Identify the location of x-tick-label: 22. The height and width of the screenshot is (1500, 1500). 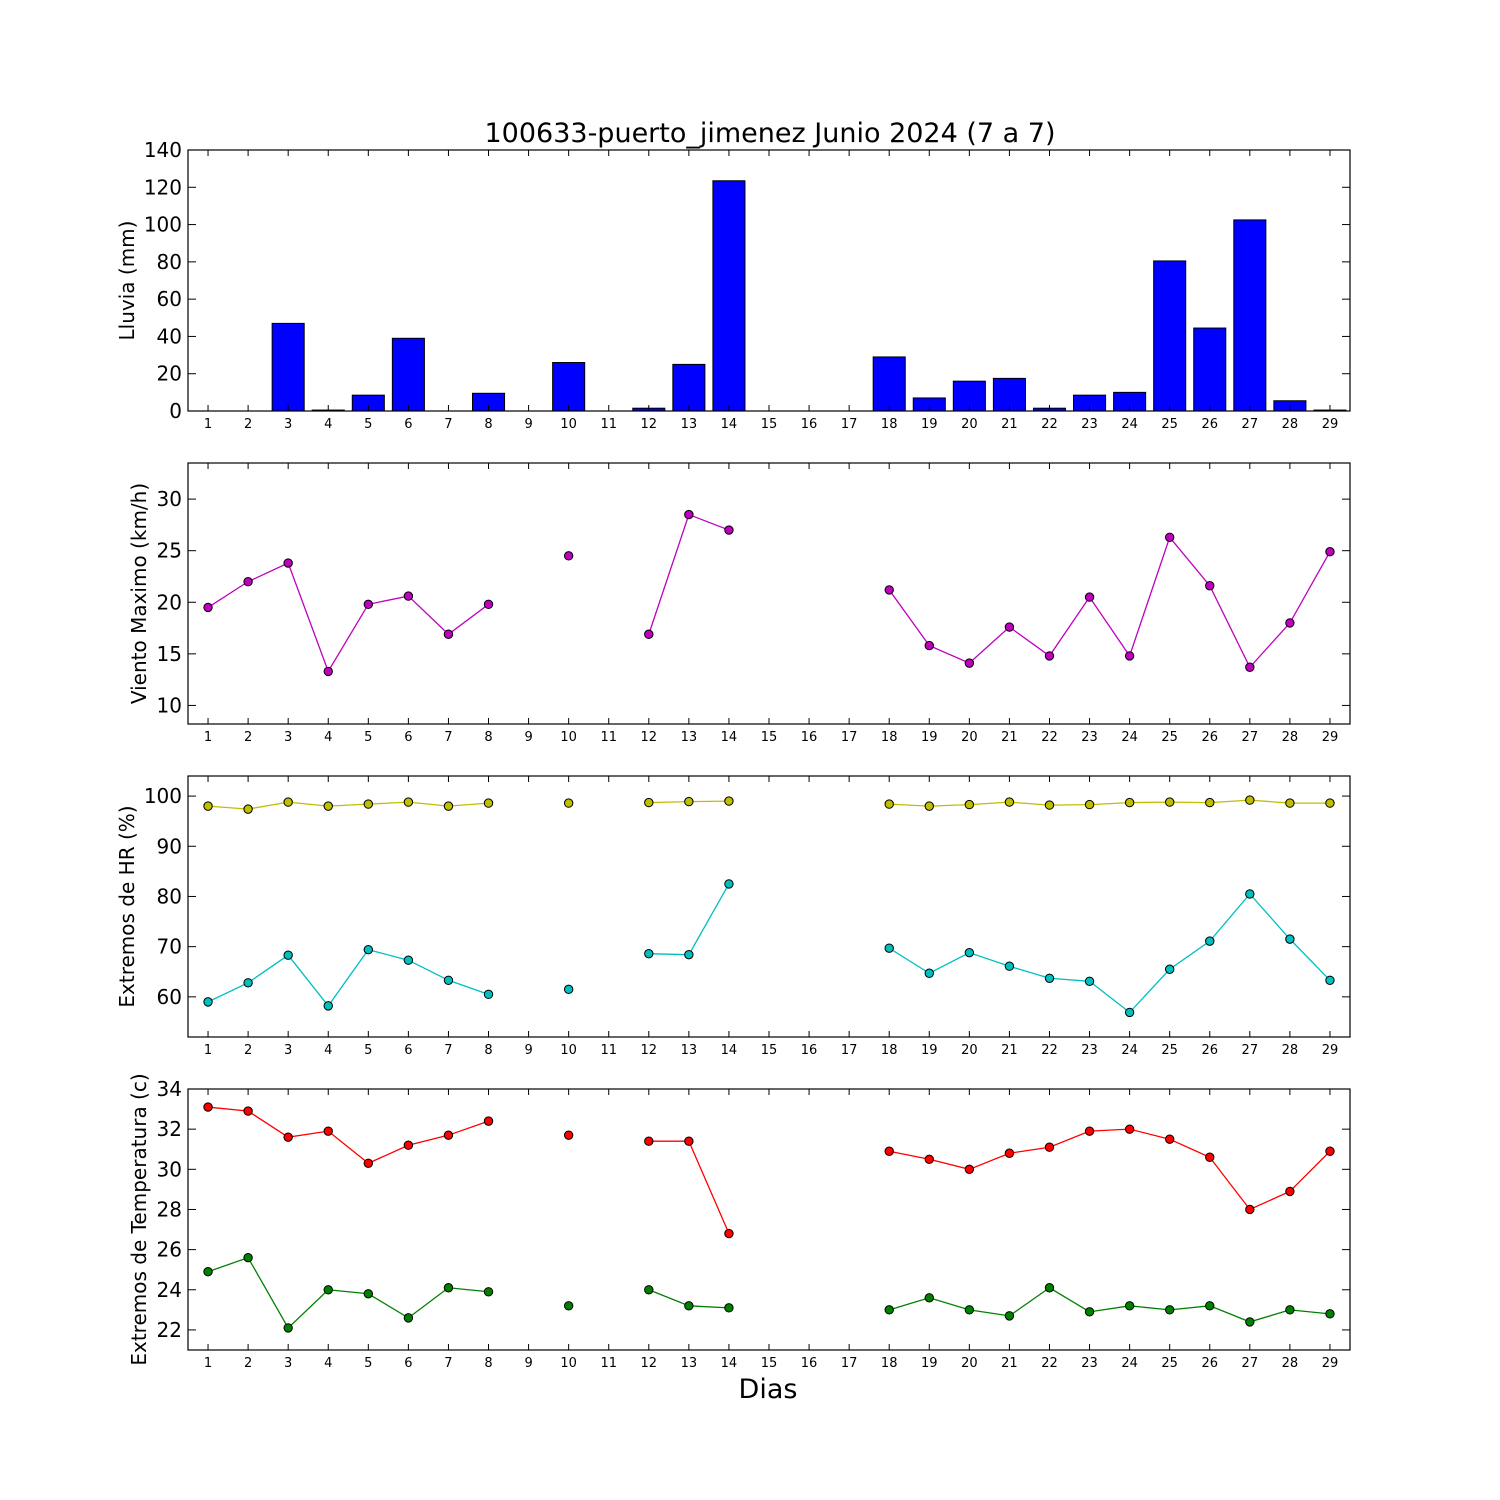
(1049, 424).